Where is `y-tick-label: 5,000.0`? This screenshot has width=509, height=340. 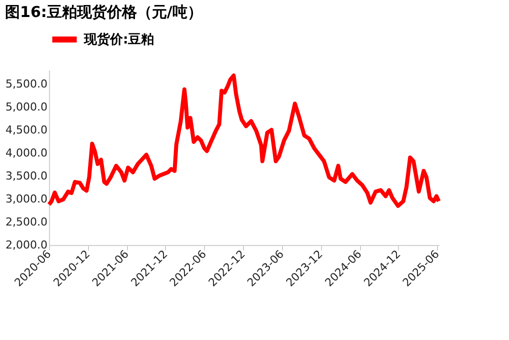
y-tick-label: 5,000.0 is located at coordinates (27, 107).